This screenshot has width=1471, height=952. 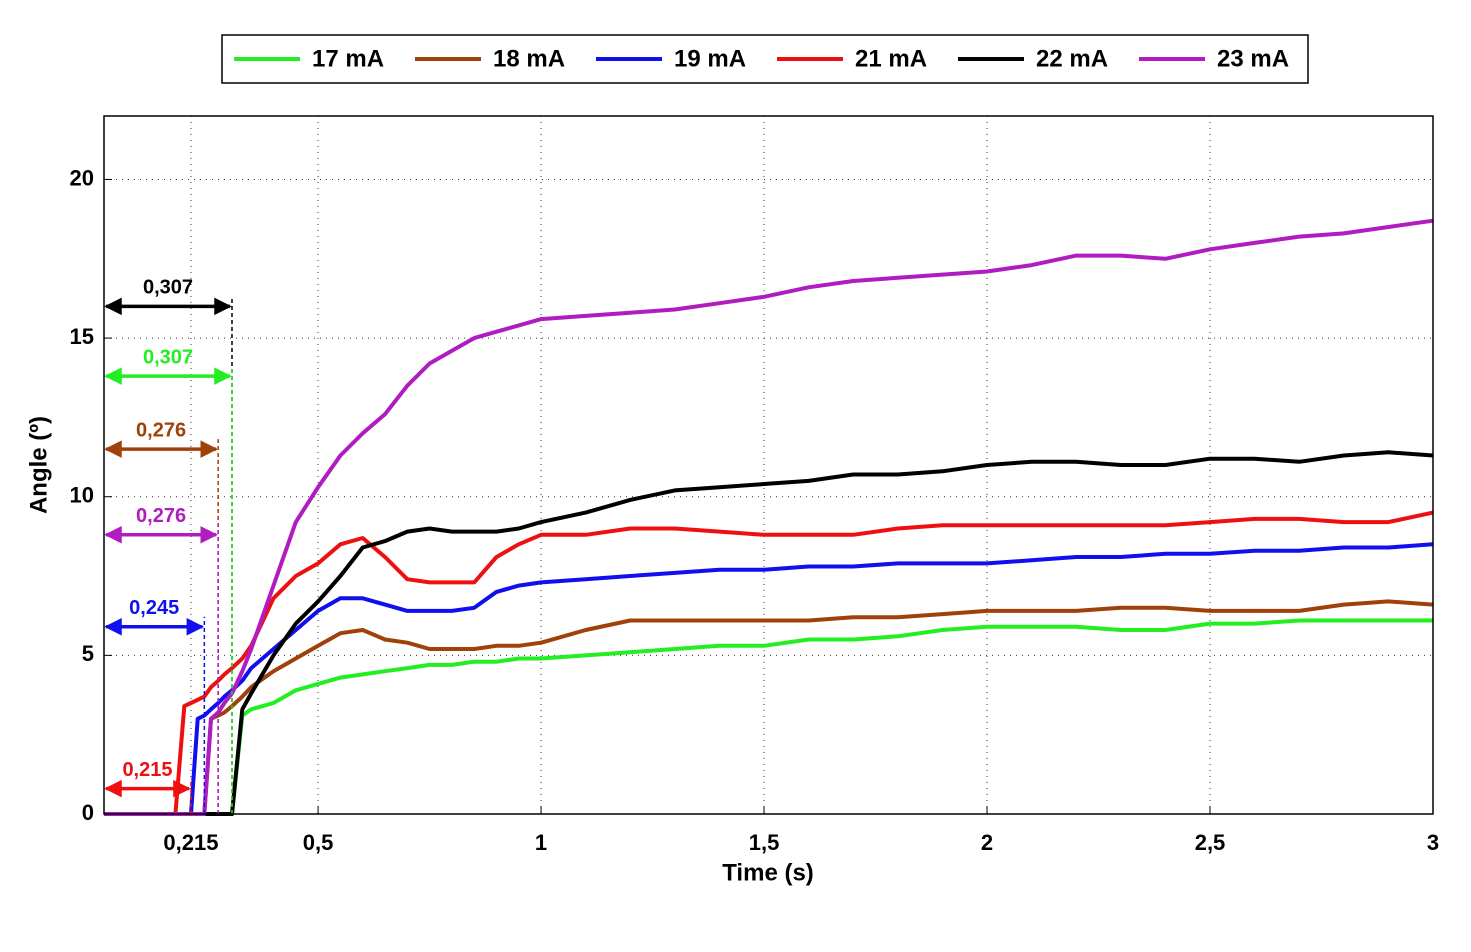 I want to click on x-tick-label: 2,5, so click(x=1210, y=842).